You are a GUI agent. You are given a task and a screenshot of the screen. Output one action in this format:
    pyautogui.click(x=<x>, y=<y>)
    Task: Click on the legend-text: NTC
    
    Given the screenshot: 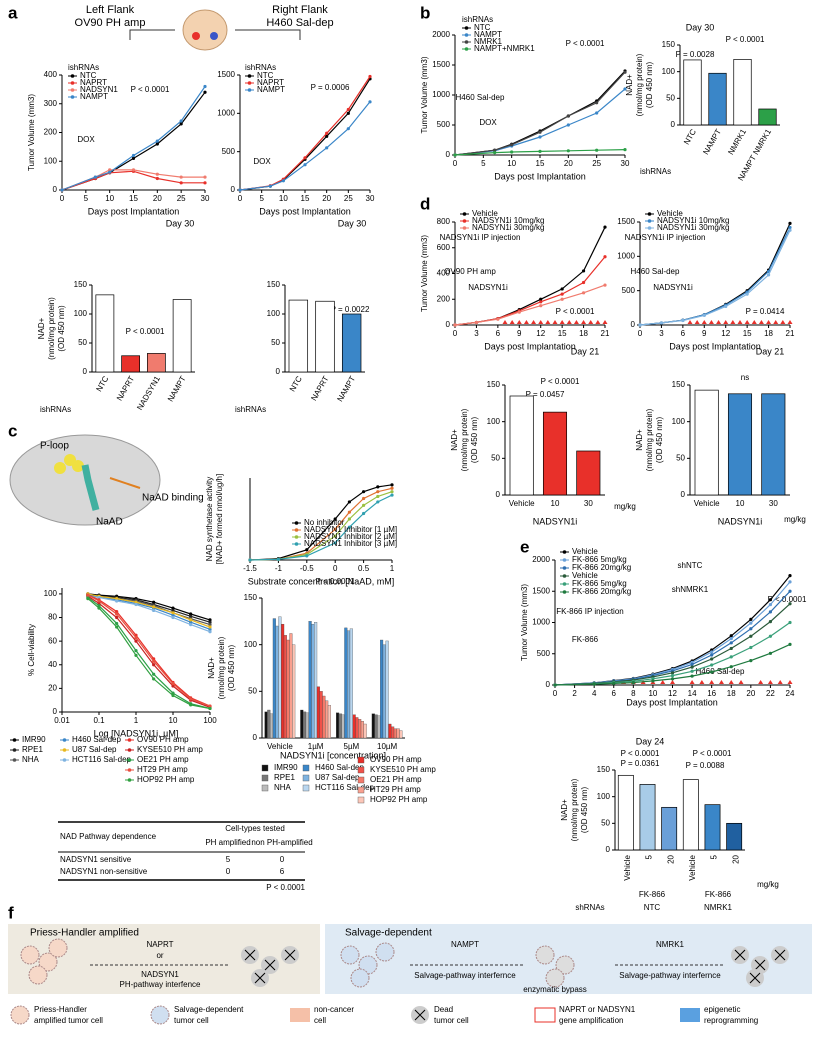 What is the action you would take?
    pyautogui.click(x=482, y=27)
    